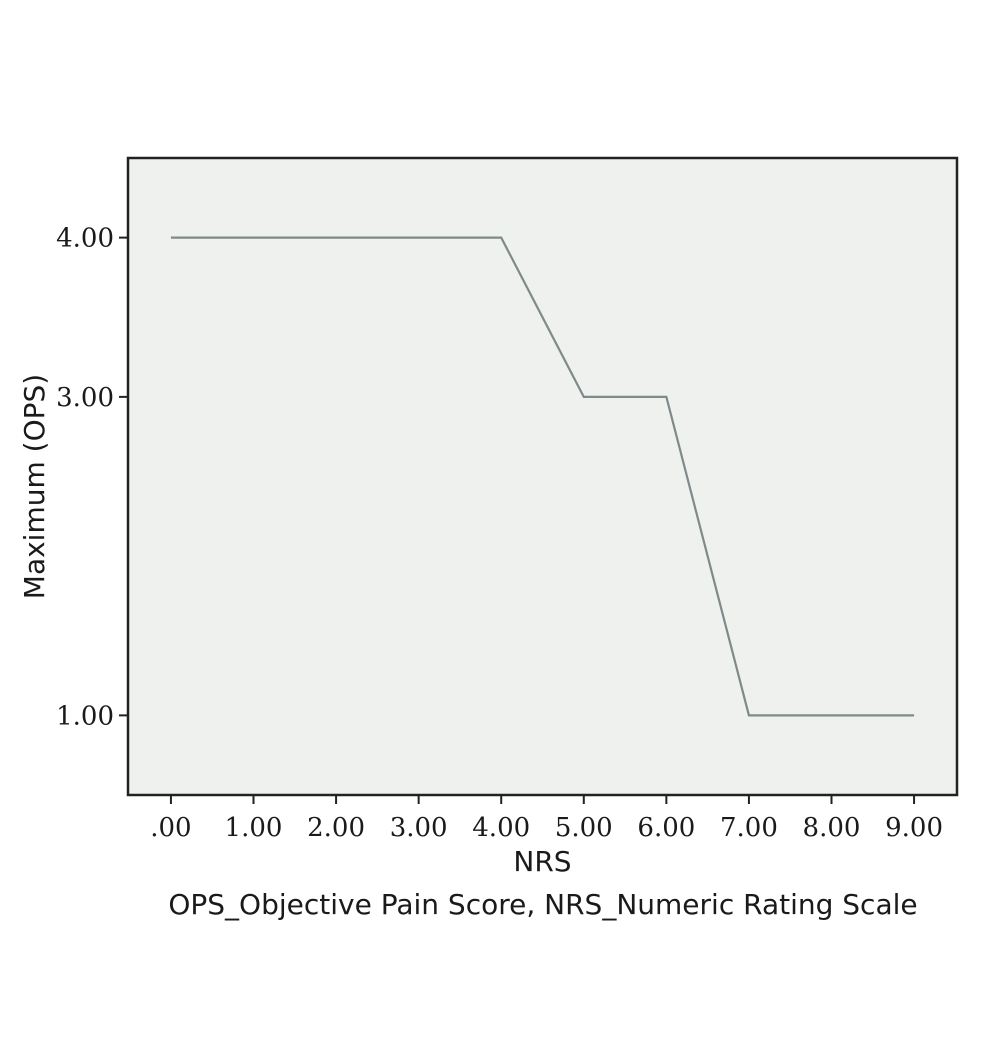 This screenshot has width=1000, height=1055. What do you see at coordinates (666, 828) in the screenshot?
I see `x-tick-label: 6.00` at bounding box center [666, 828].